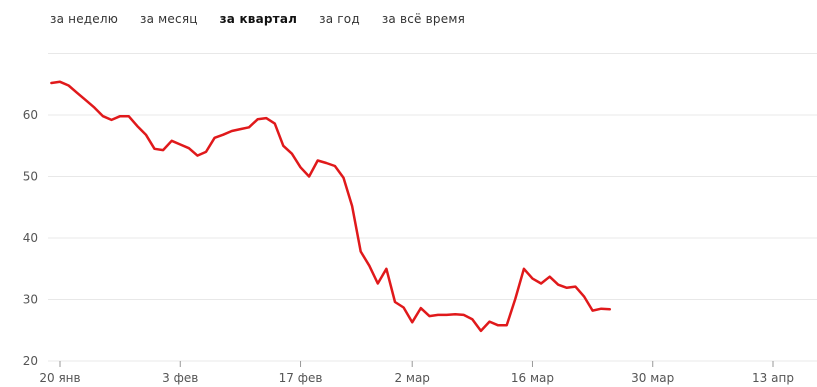 Image resolution: width=817 pixels, height=387 pixels. I want to click on y-axis-ticks: 20 30 40 50 60, so click(30, 238).